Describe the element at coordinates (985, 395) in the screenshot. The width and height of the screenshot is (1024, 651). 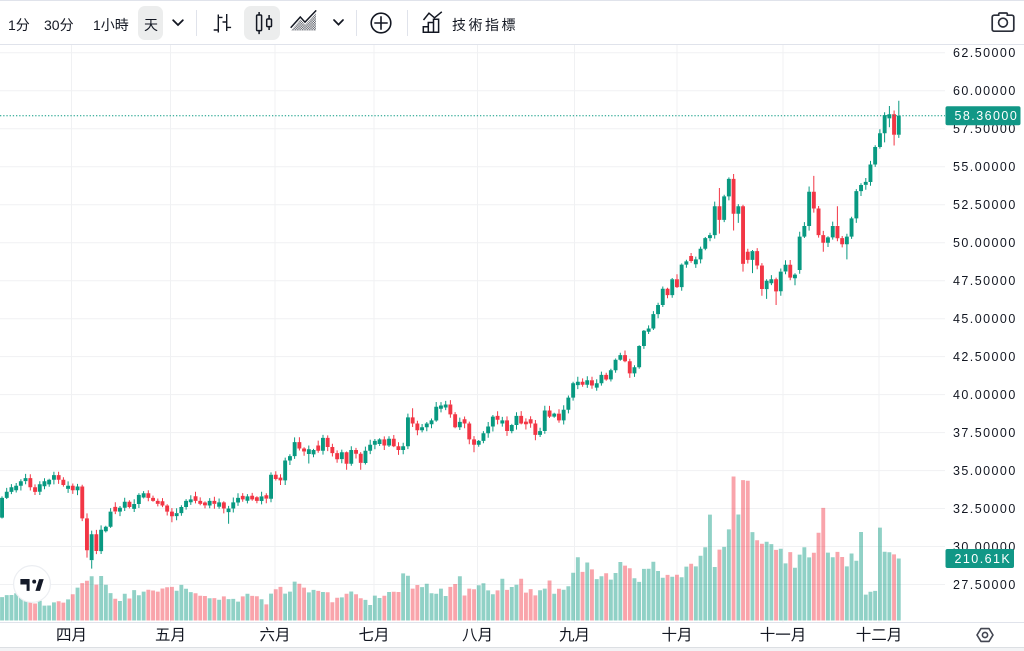
I see `svg-text: 40.00000` at that location.